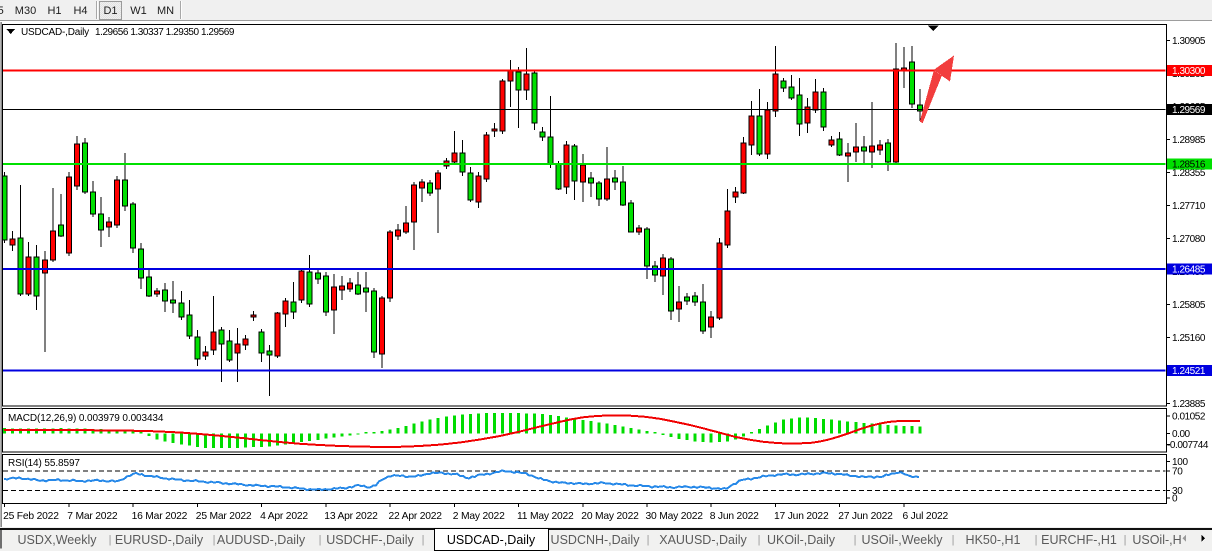 This screenshot has height=551, width=1212. I want to click on svg-text: 27 Jun 2022, so click(865, 516).